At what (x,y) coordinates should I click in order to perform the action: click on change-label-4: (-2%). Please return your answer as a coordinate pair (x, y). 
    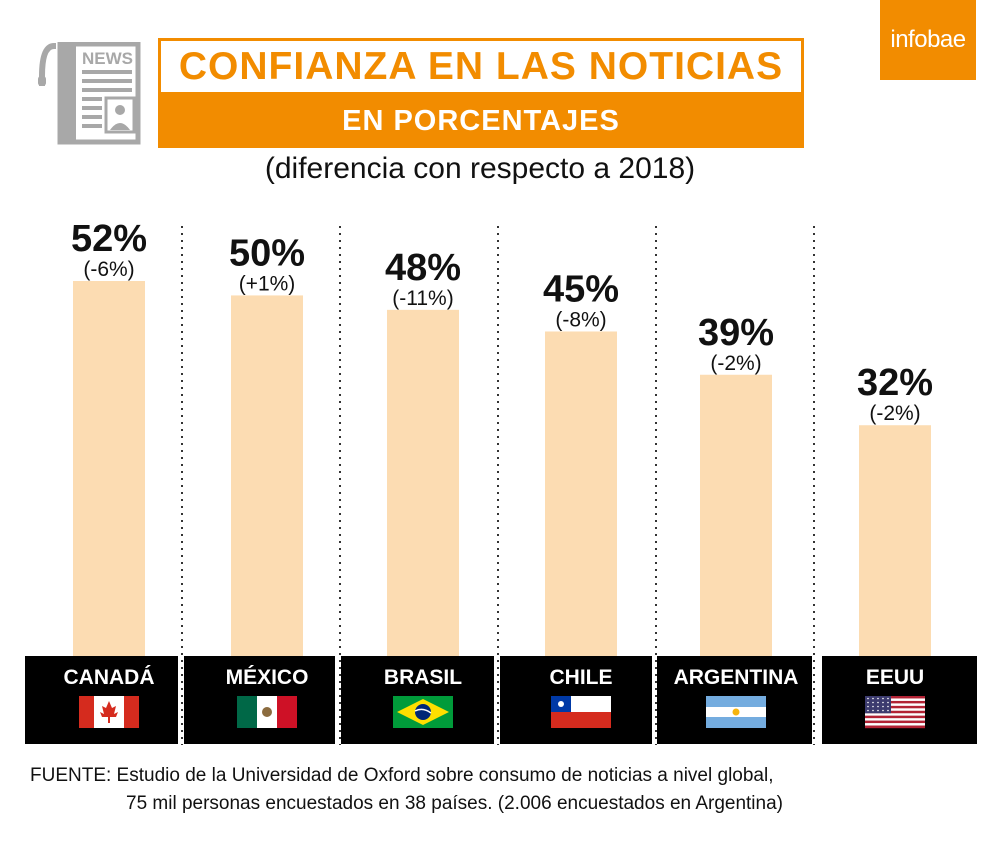
    Looking at the image, I should click on (735, 363).